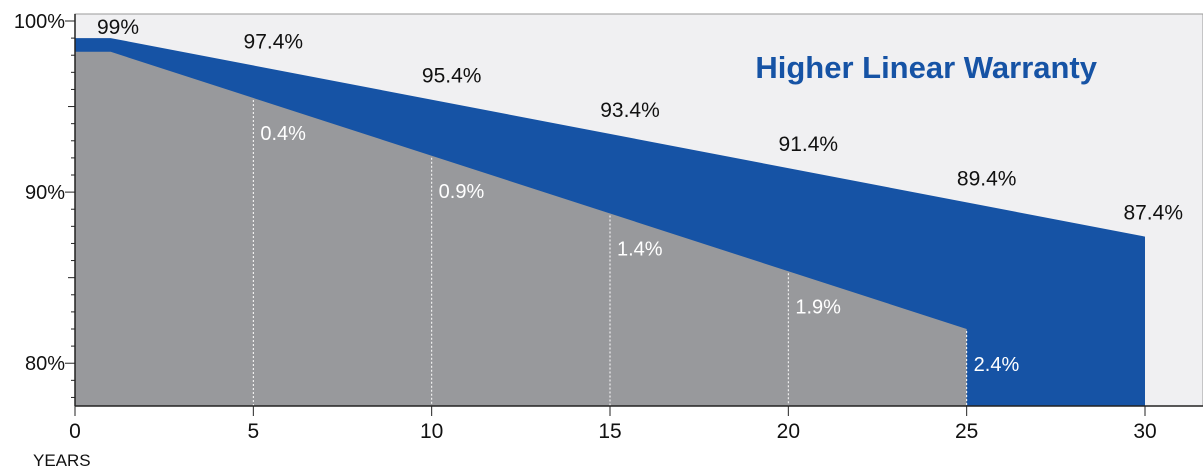  I want to click on y-axis: 100% 90% 80%, so click(45, 208).